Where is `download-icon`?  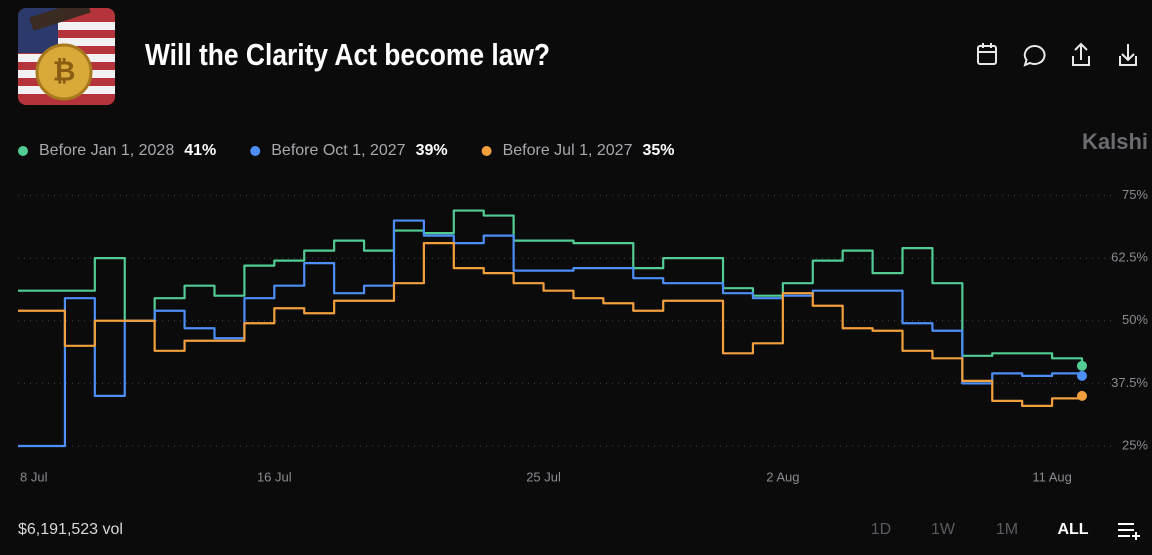
download-icon is located at coordinates (1128, 55).